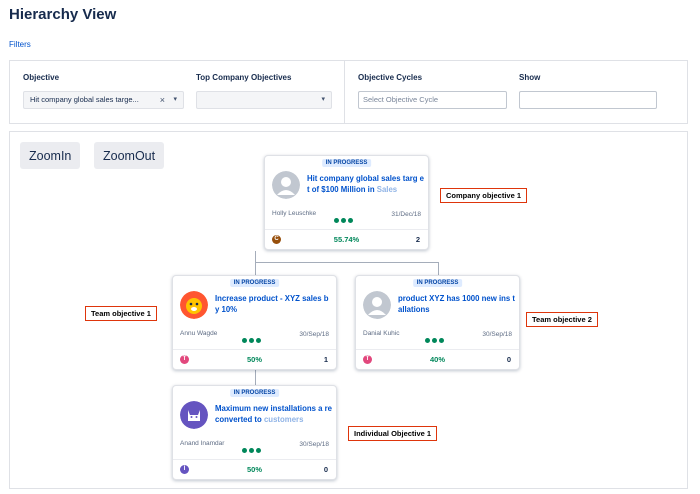 The height and width of the screenshot is (494, 700). What do you see at coordinates (294, 213) in the screenshot?
I see `owner-name: Holly Leuschke` at bounding box center [294, 213].